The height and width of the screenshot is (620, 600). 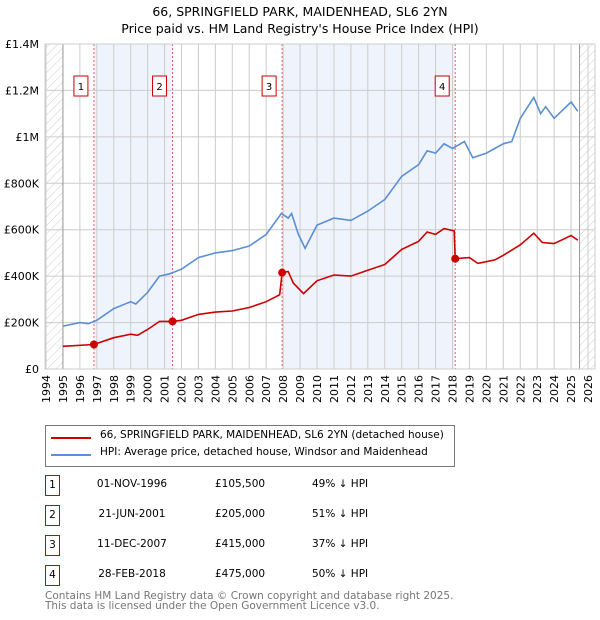 I want to click on x-tick-label: 1994, so click(x=46, y=389).